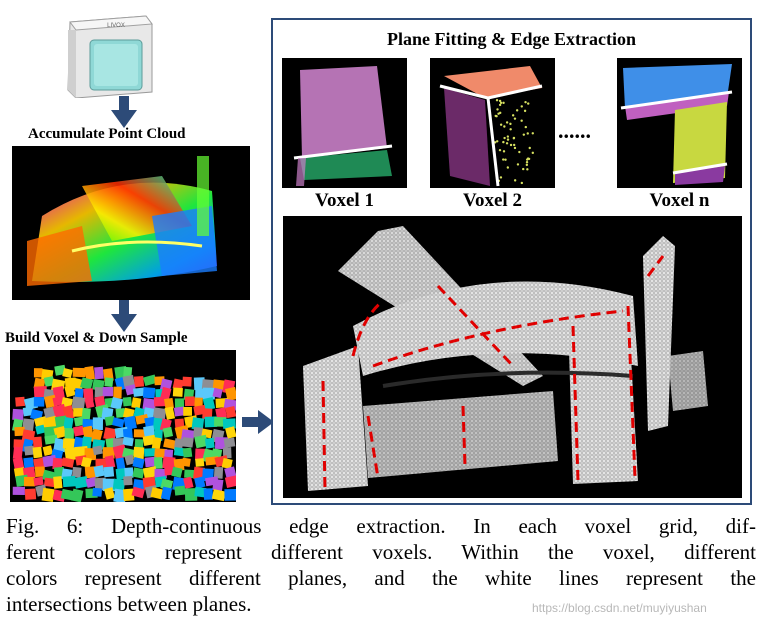 Image resolution: width=760 pixels, height=627 pixels. I want to click on caption-line: intersections between planes., so click(129, 604).